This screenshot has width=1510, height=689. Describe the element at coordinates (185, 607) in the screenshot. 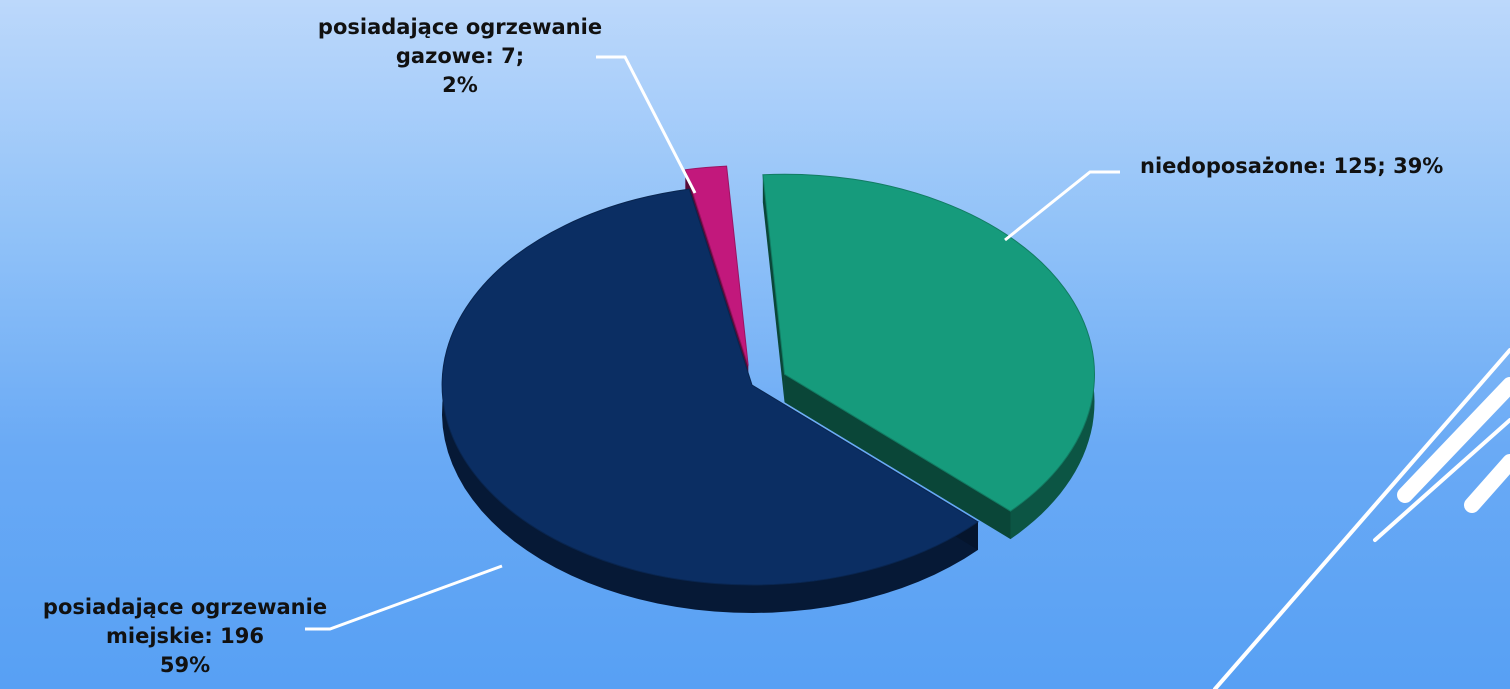

I see `slice-label-miejskie-line-1: posiadające ogrzewanie` at that location.